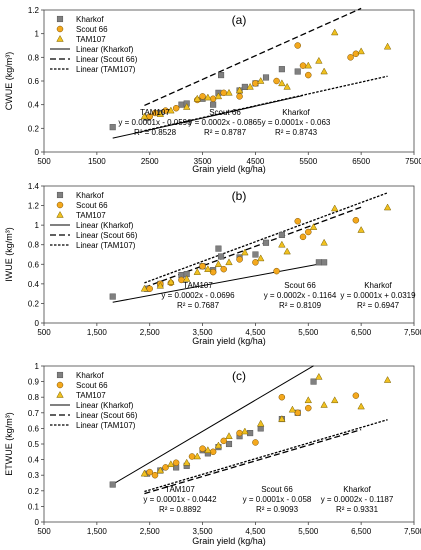 Image resolution: width=421 pixels, height=550 pixels. Describe the element at coordinates (34, 128) in the screenshot. I see `y-tick-label: 0.2` at that location.